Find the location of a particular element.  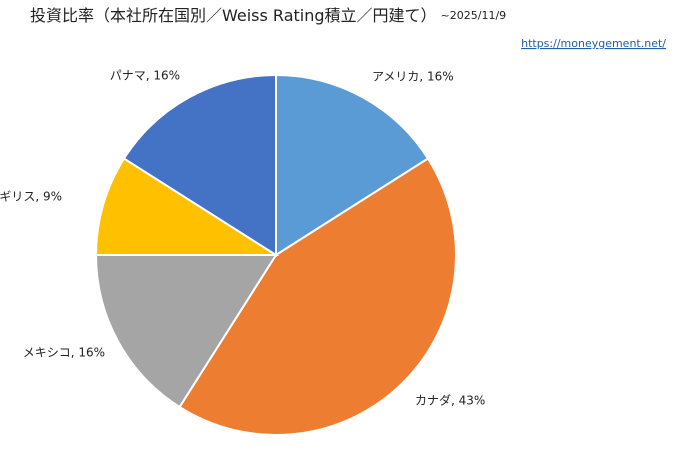

chart-title: 投資比率（本社所在国別／Weiss Rating積立／円建て） is located at coordinates (233, 15).